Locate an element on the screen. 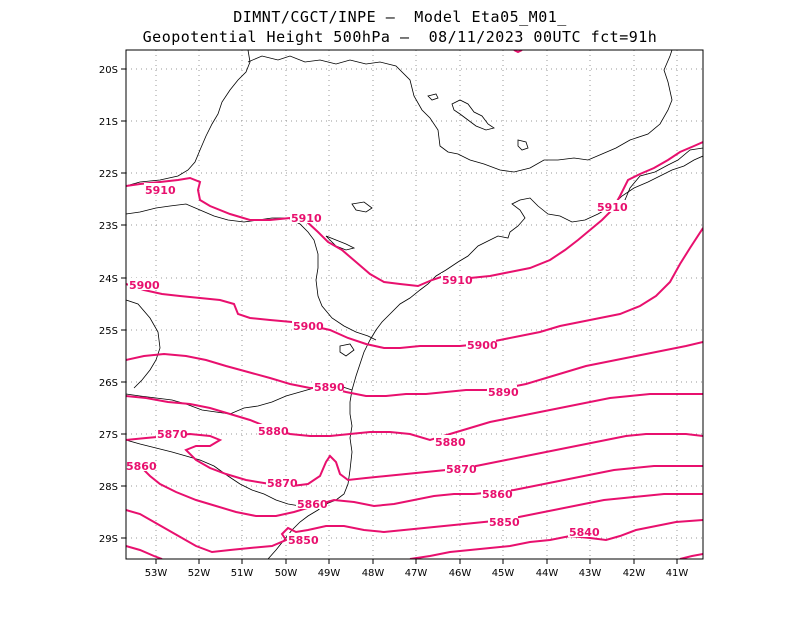 The height and width of the screenshot is (618, 800). lon-tick-label: 41W is located at coordinates (677, 573).